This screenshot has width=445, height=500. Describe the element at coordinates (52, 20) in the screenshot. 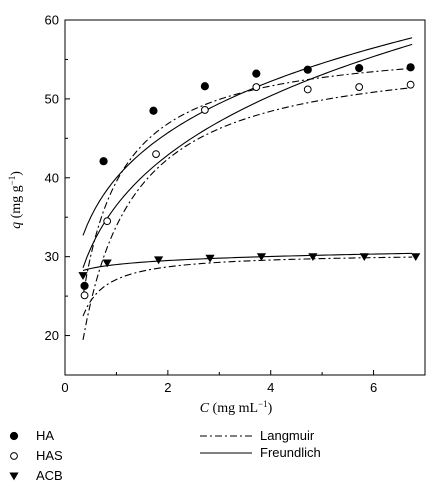

I see `y-tick-label: 60` at that location.